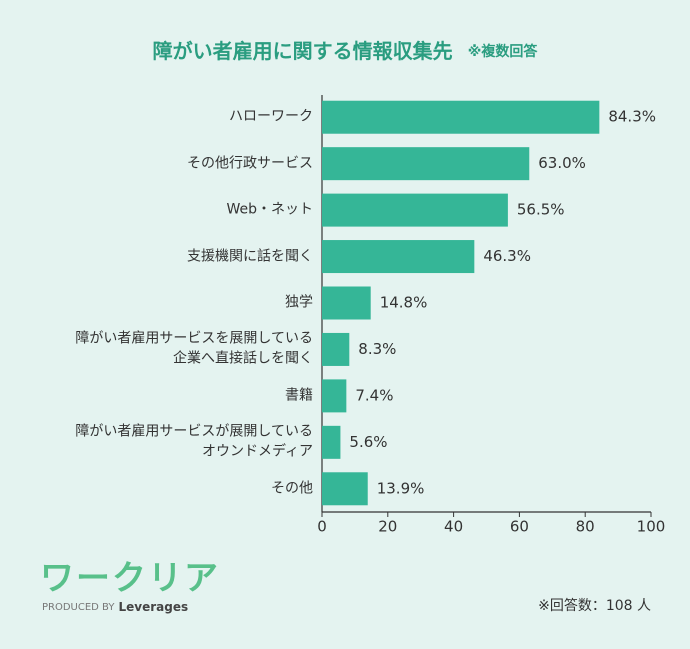  What do you see at coordinates (194, 349) in the screenshot?
I see `y-tick-label: 障がい者雇用サービスを展開している 企業へ直接話しを聞く` at bounding box center [194, 349].